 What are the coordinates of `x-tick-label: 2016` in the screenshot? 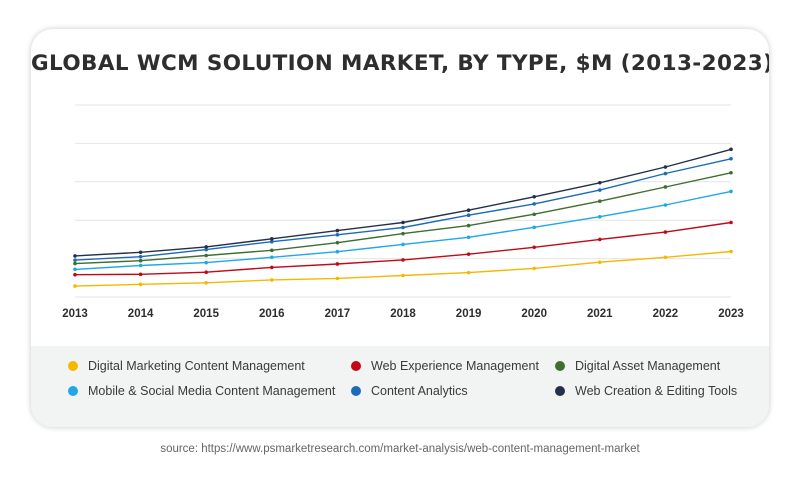 It's located at (272, 314).